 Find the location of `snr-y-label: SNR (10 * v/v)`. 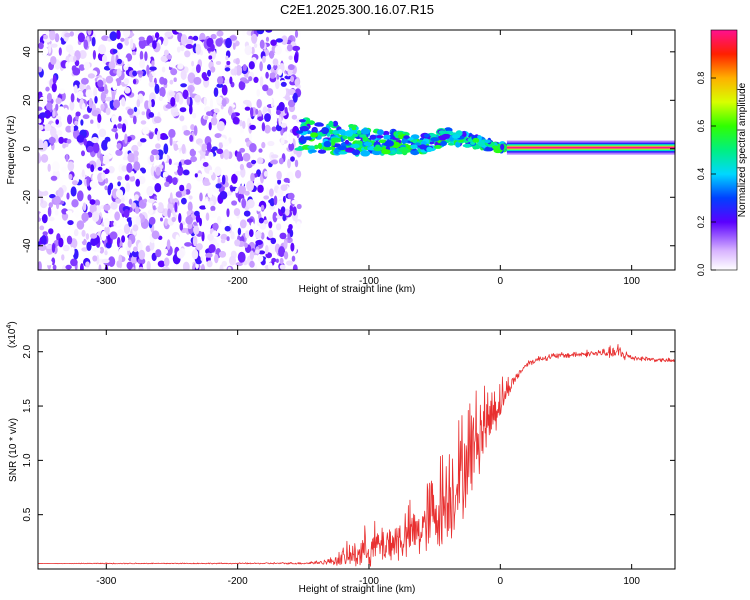

snr-y-label: SNR (10 * v/v) is located at coordinates (13, 450).